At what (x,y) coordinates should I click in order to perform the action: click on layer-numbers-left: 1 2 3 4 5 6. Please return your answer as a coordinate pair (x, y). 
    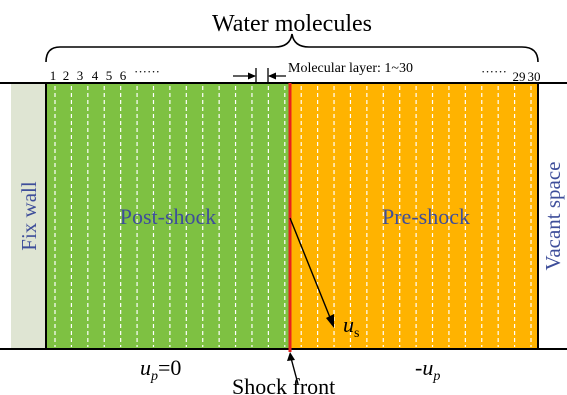
    Looking at the image, I should click on (88, 75).